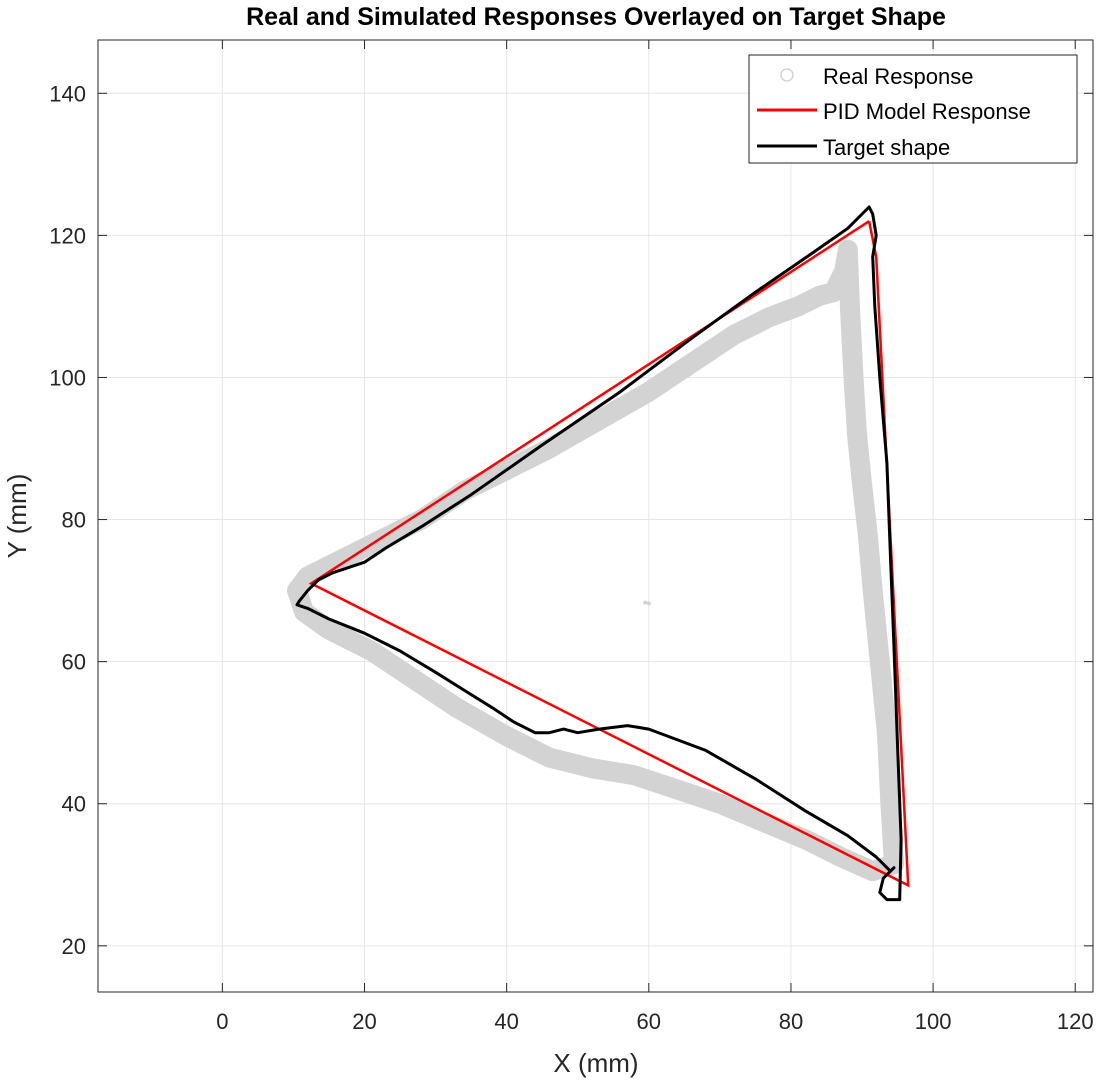  I want to click on legend-real-marker, so click(787, 75).